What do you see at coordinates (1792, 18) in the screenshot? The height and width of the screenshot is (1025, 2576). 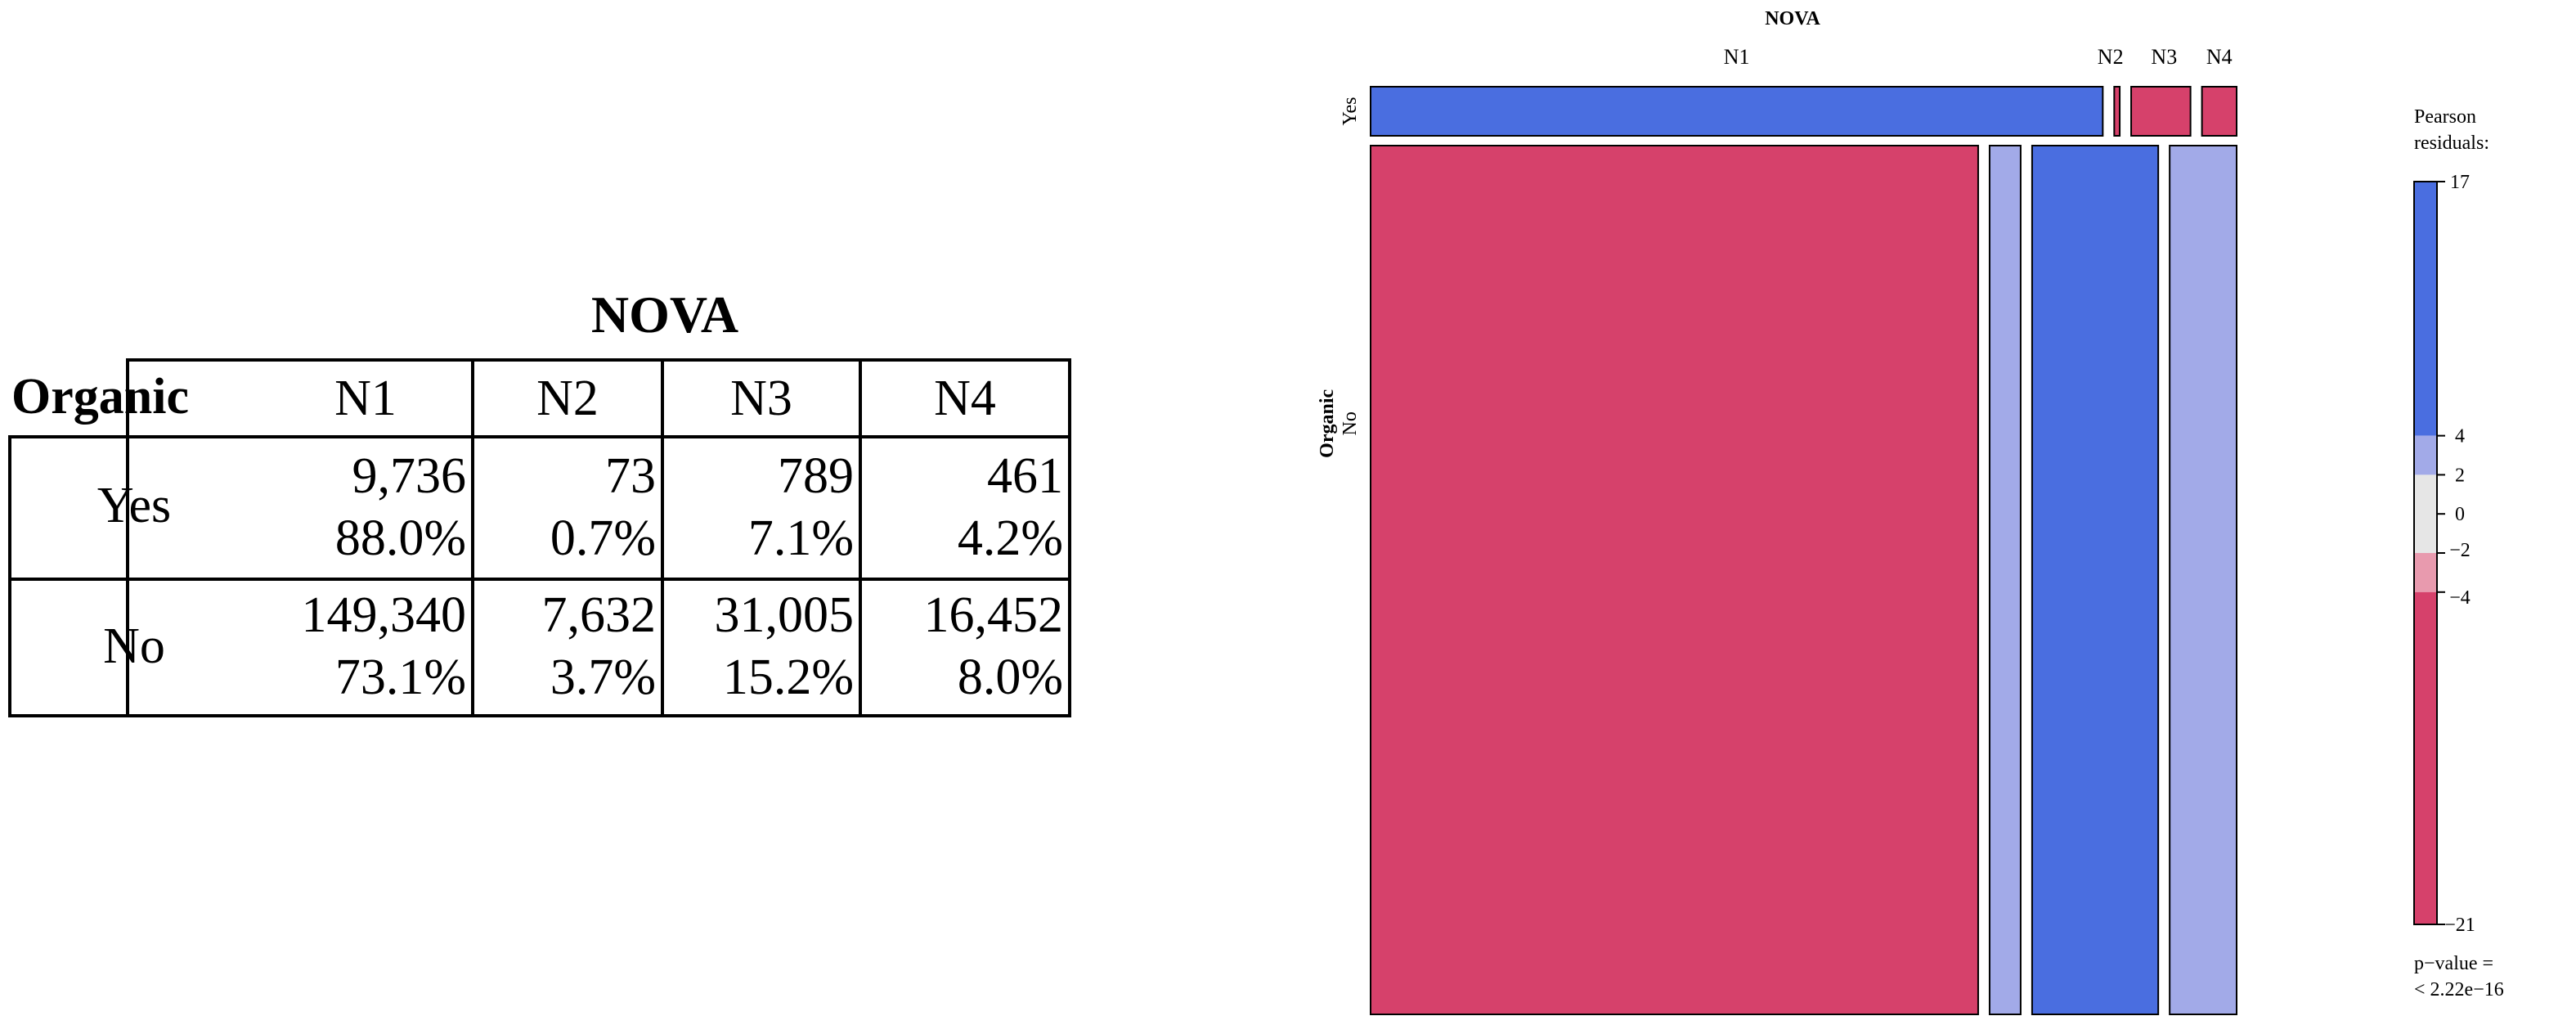 I see `mosaic-title: NOVA` at bounding box center [1792, 18].